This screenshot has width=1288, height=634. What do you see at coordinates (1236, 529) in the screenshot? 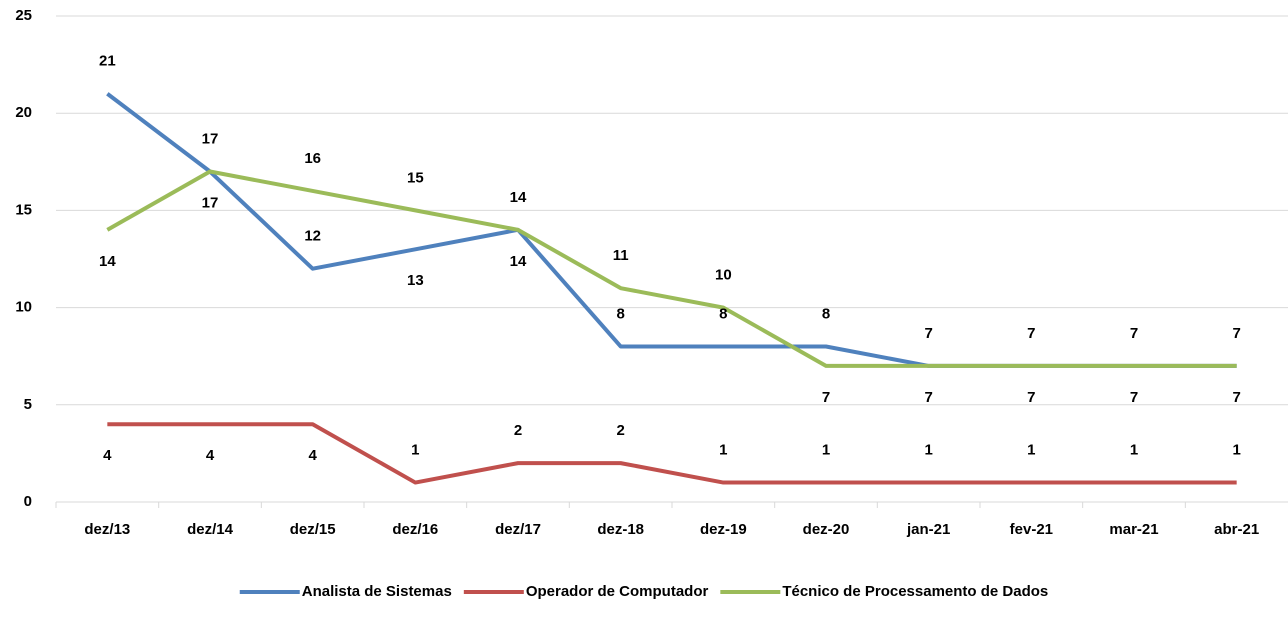
I see `x-tick-label: abr-21` at bounding box center [1236, 529].